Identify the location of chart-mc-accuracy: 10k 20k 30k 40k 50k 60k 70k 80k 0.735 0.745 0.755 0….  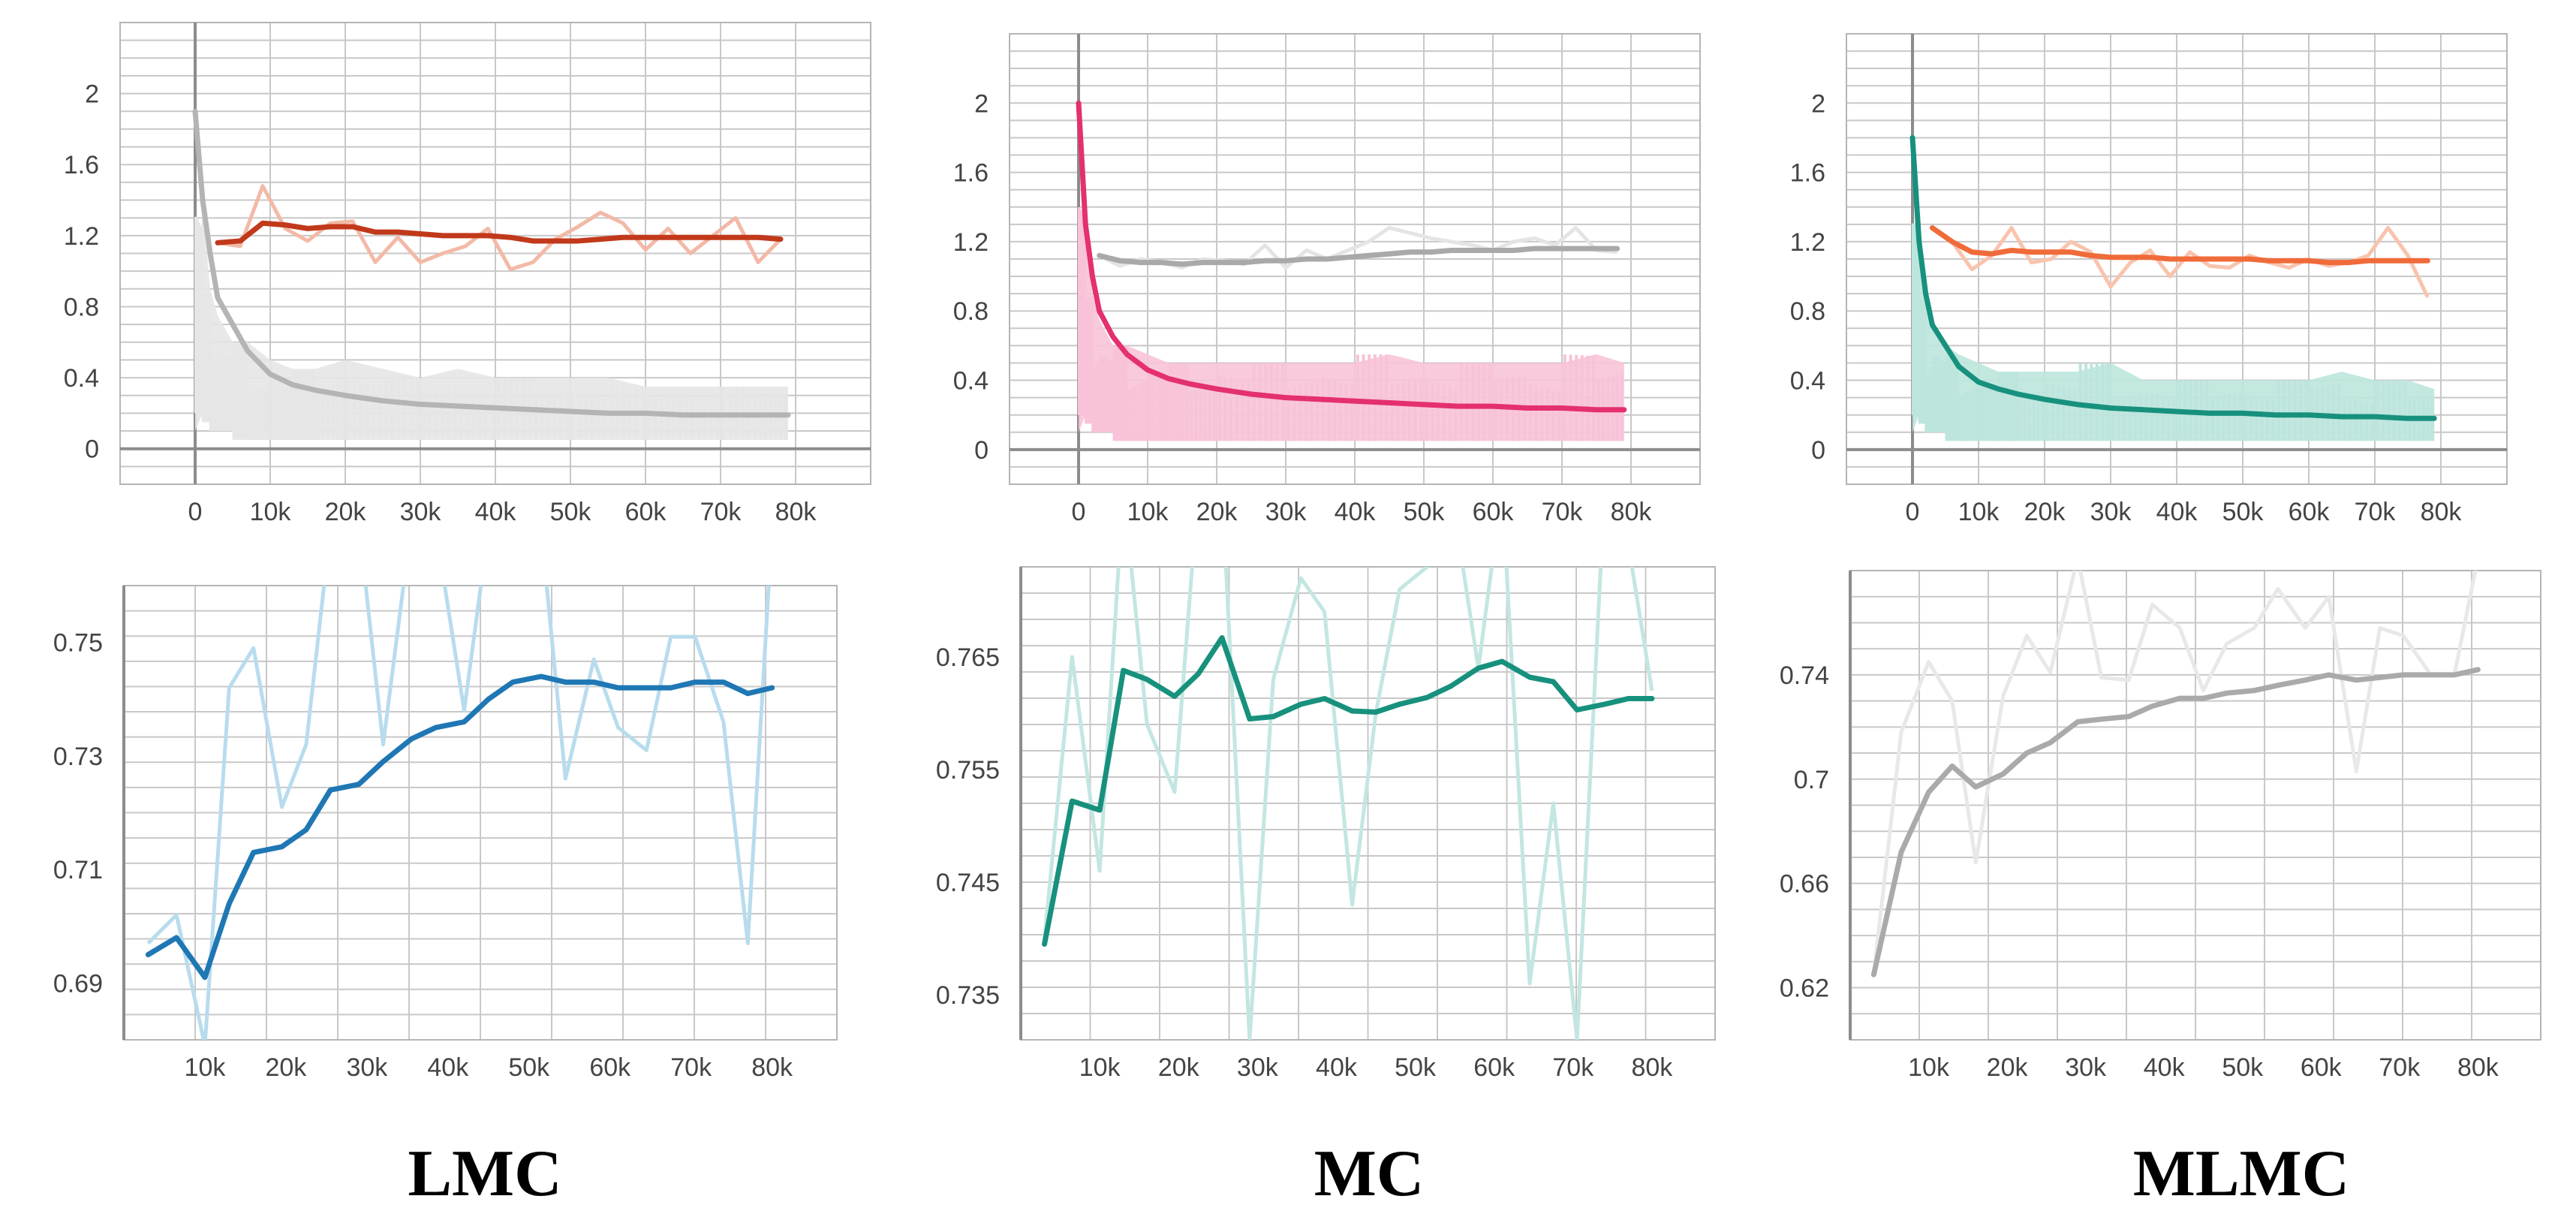
(1326, 824).